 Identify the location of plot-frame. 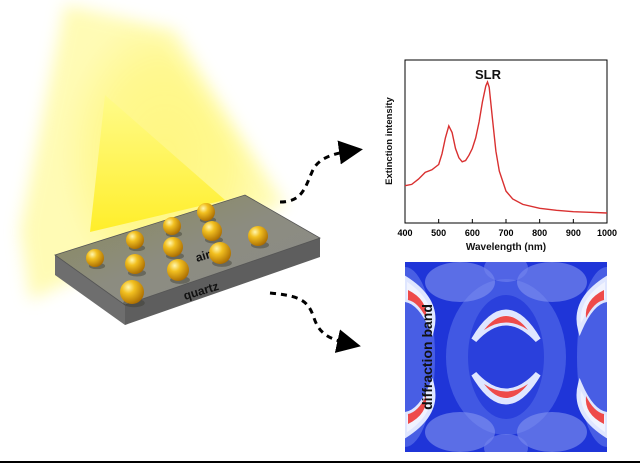
(506, 141).